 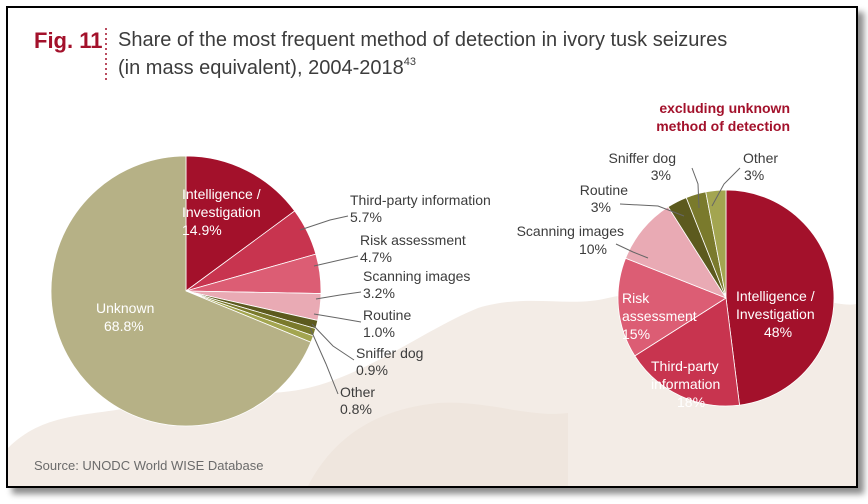 I want to click on sub-value-routine: 3%, so click(x=601, y=207).